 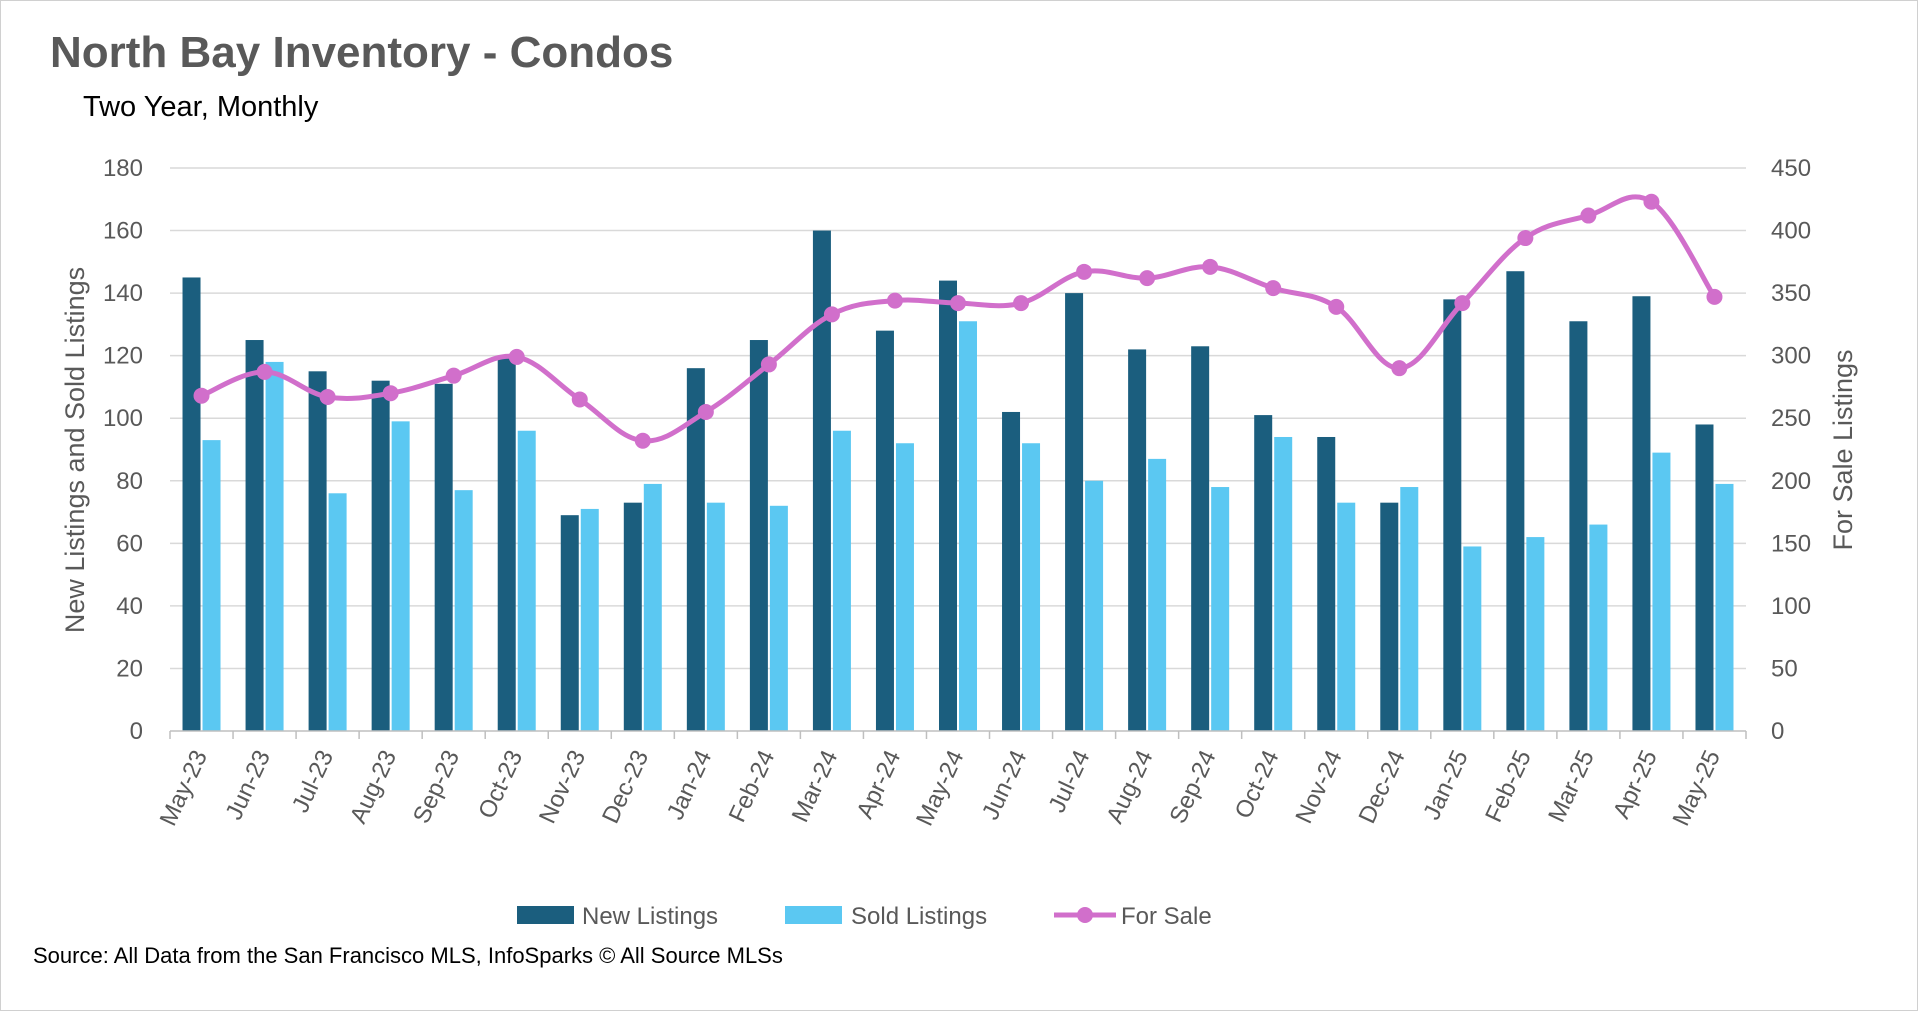 I want to click on legend-label-for-sale: For Sale, so click(x=1166, y=916).